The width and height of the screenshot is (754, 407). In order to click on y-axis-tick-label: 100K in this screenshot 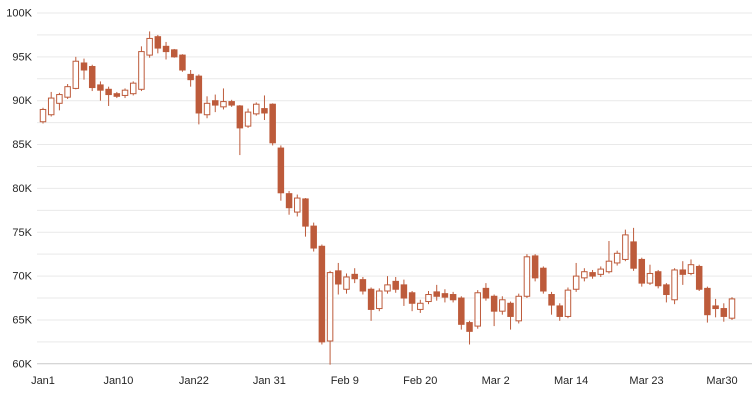, I will do `click(19, 14)`.